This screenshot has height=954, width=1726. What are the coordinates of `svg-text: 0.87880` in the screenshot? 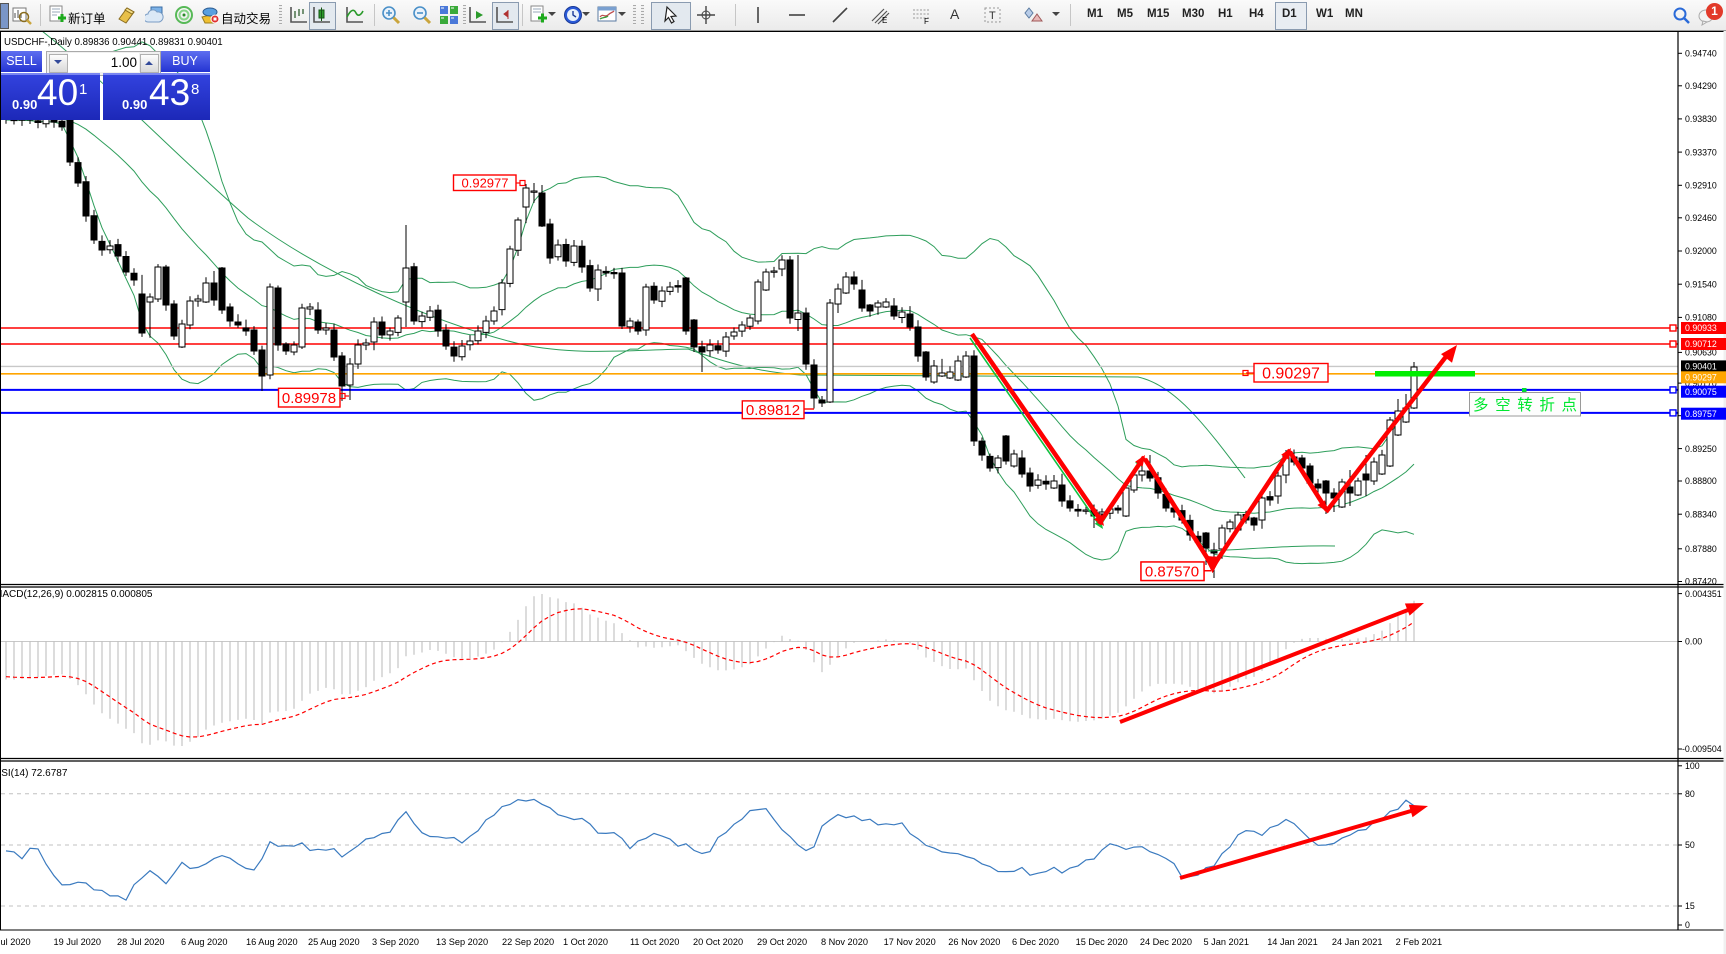 It's located at (1701, 549).